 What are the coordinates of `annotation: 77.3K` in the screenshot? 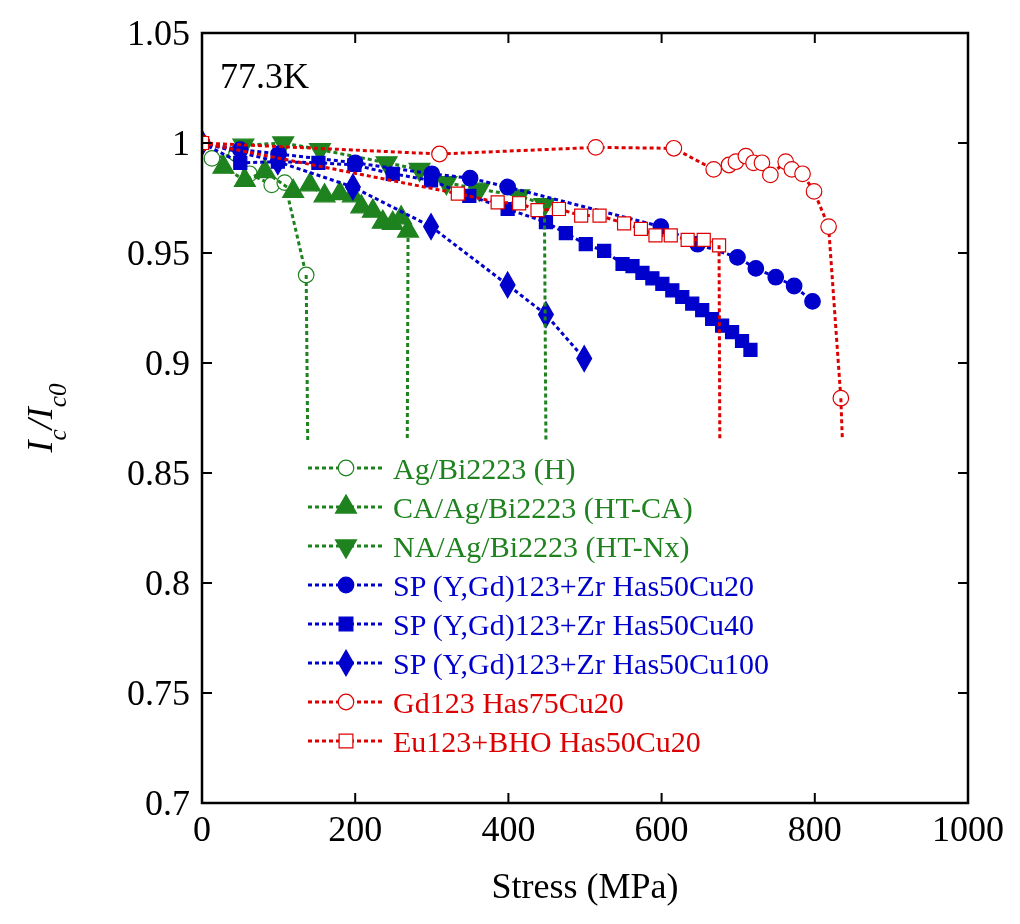 It's located at (264, 76).